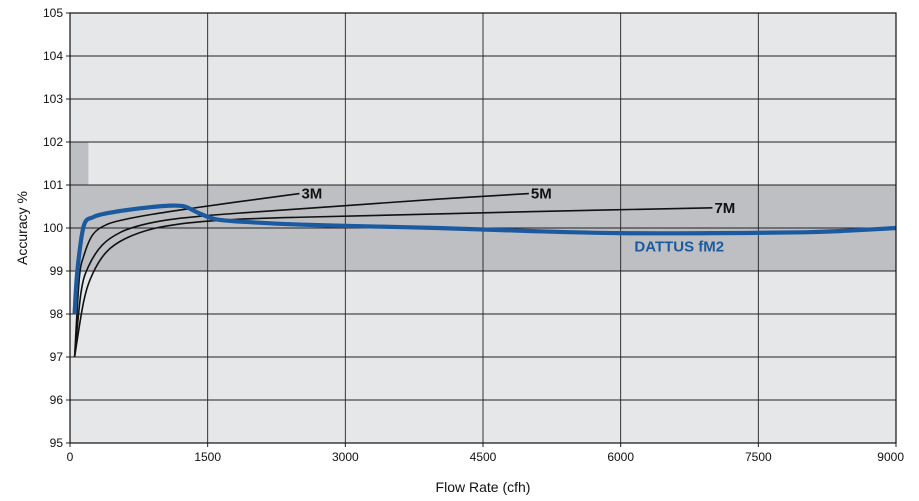 The image size is (919, 501). I want to click on y-tick-label: 104, so click(53, 56).